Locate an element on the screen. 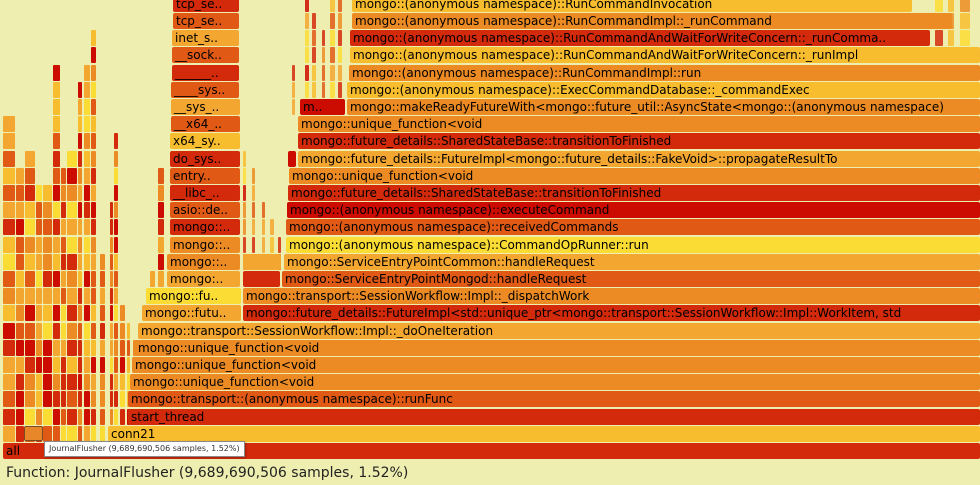  stack-frame: conn21 is located at coordinates (544, 433).